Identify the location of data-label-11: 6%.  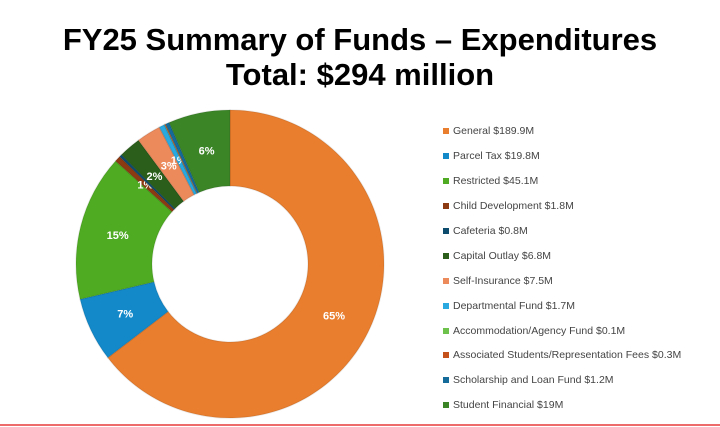
(207, 151).